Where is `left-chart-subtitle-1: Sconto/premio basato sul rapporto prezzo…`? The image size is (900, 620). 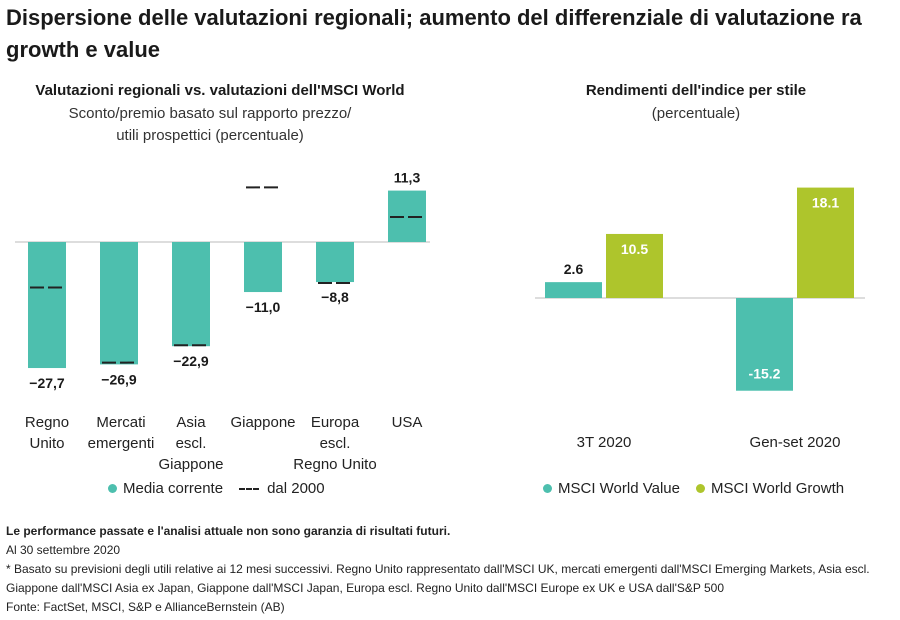
left-chart-subtitle-1: Sconto/premio basato sul rapporto prezzo… is located at coordinates (210, 113).